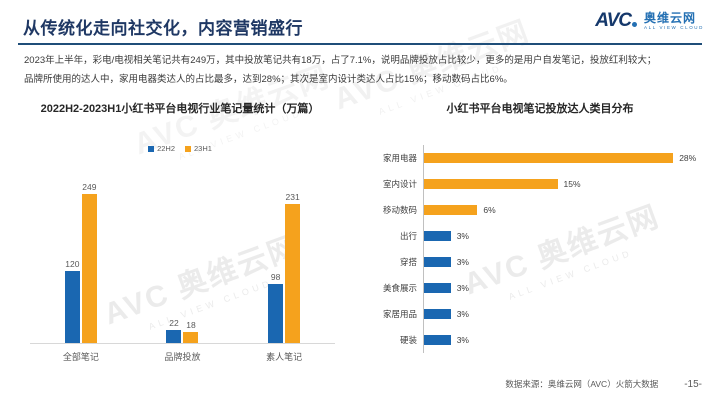  I want to click on bar-wrap: 120, so click(72, 301).